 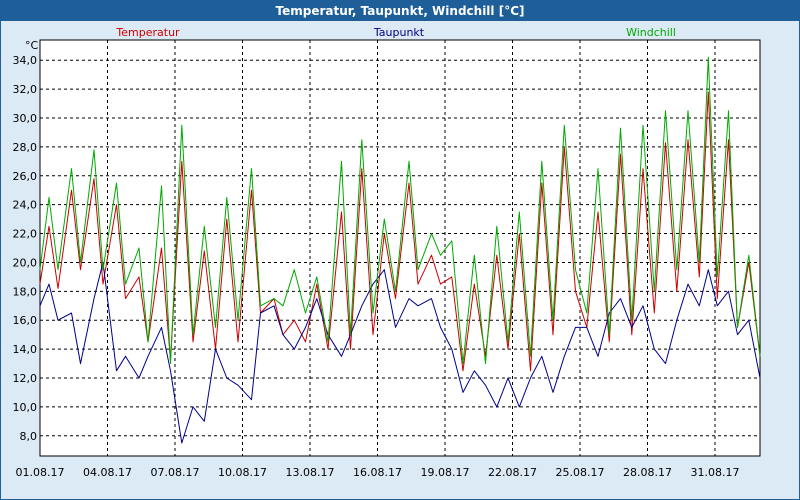 What do you see at coordinates (25, 118) in the screenshot?
I see `y-tick-label: 30,0` at bounding box center [25, 118].